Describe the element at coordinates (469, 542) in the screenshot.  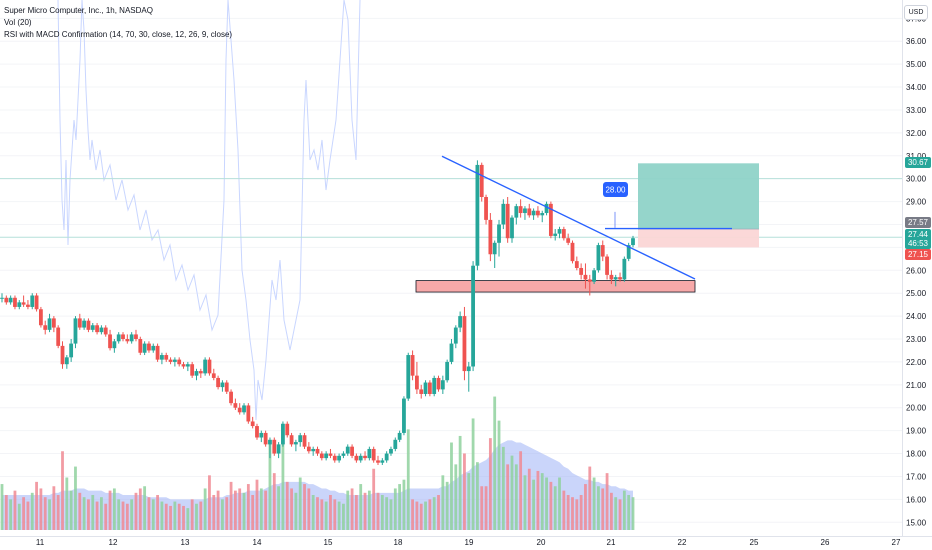
I see `time-tick-label: 19` at that location.